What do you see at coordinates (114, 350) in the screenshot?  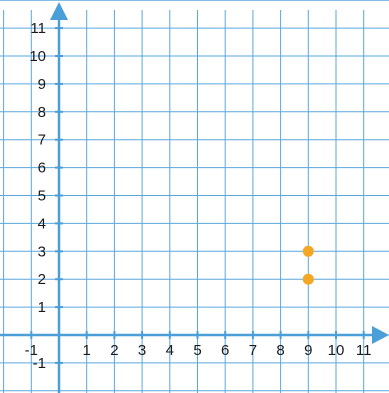 I see `x-tick-label: 2` at bounding box center [114, 350].